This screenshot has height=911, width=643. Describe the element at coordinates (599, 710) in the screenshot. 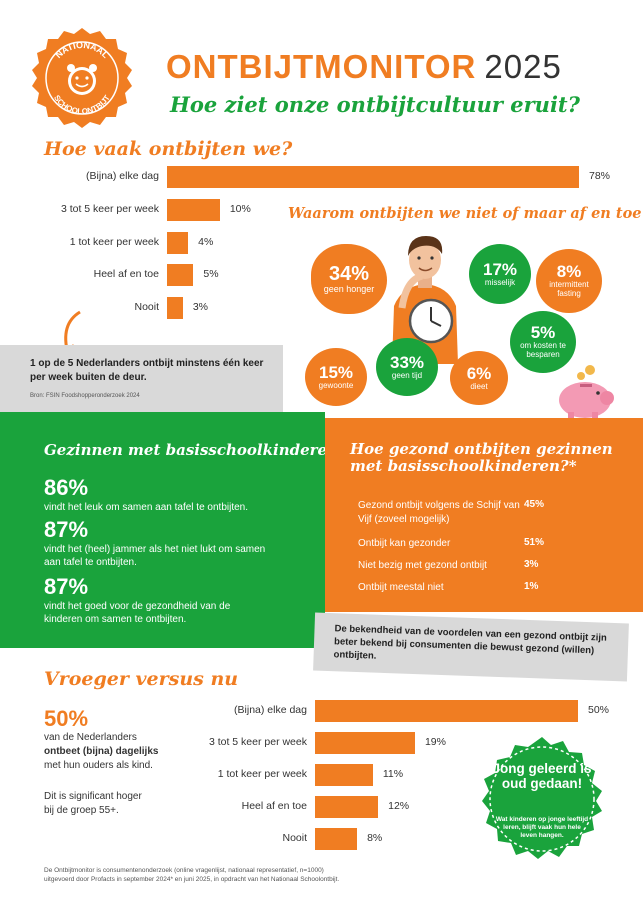

I see `bar-value-label: 50%` at that location.